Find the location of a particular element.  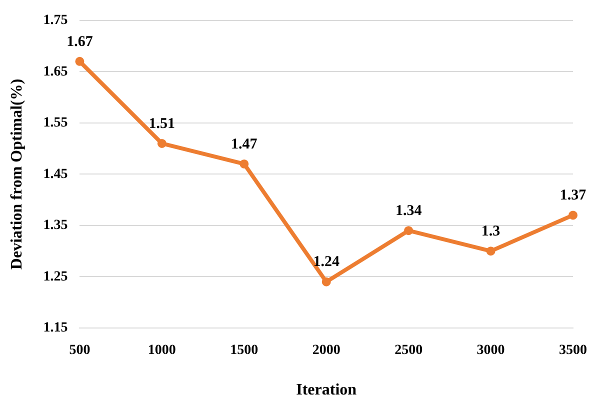

y-tick-label: 1.35 is located at coordinates (55, 226).